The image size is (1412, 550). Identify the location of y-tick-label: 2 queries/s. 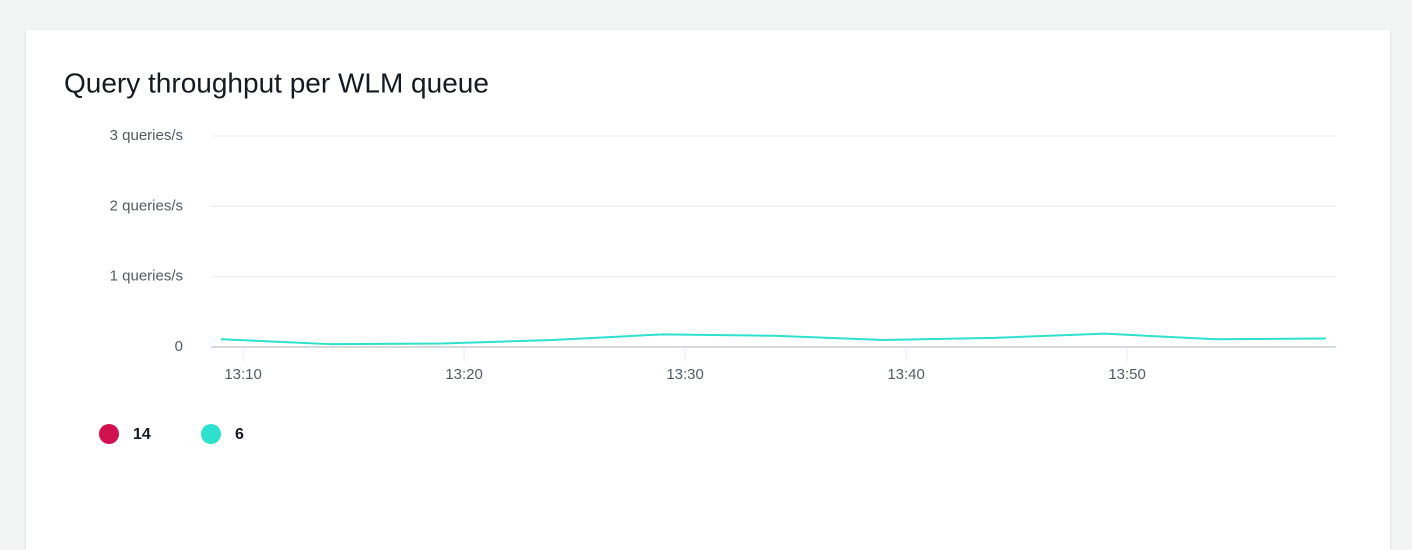
(146, 205).